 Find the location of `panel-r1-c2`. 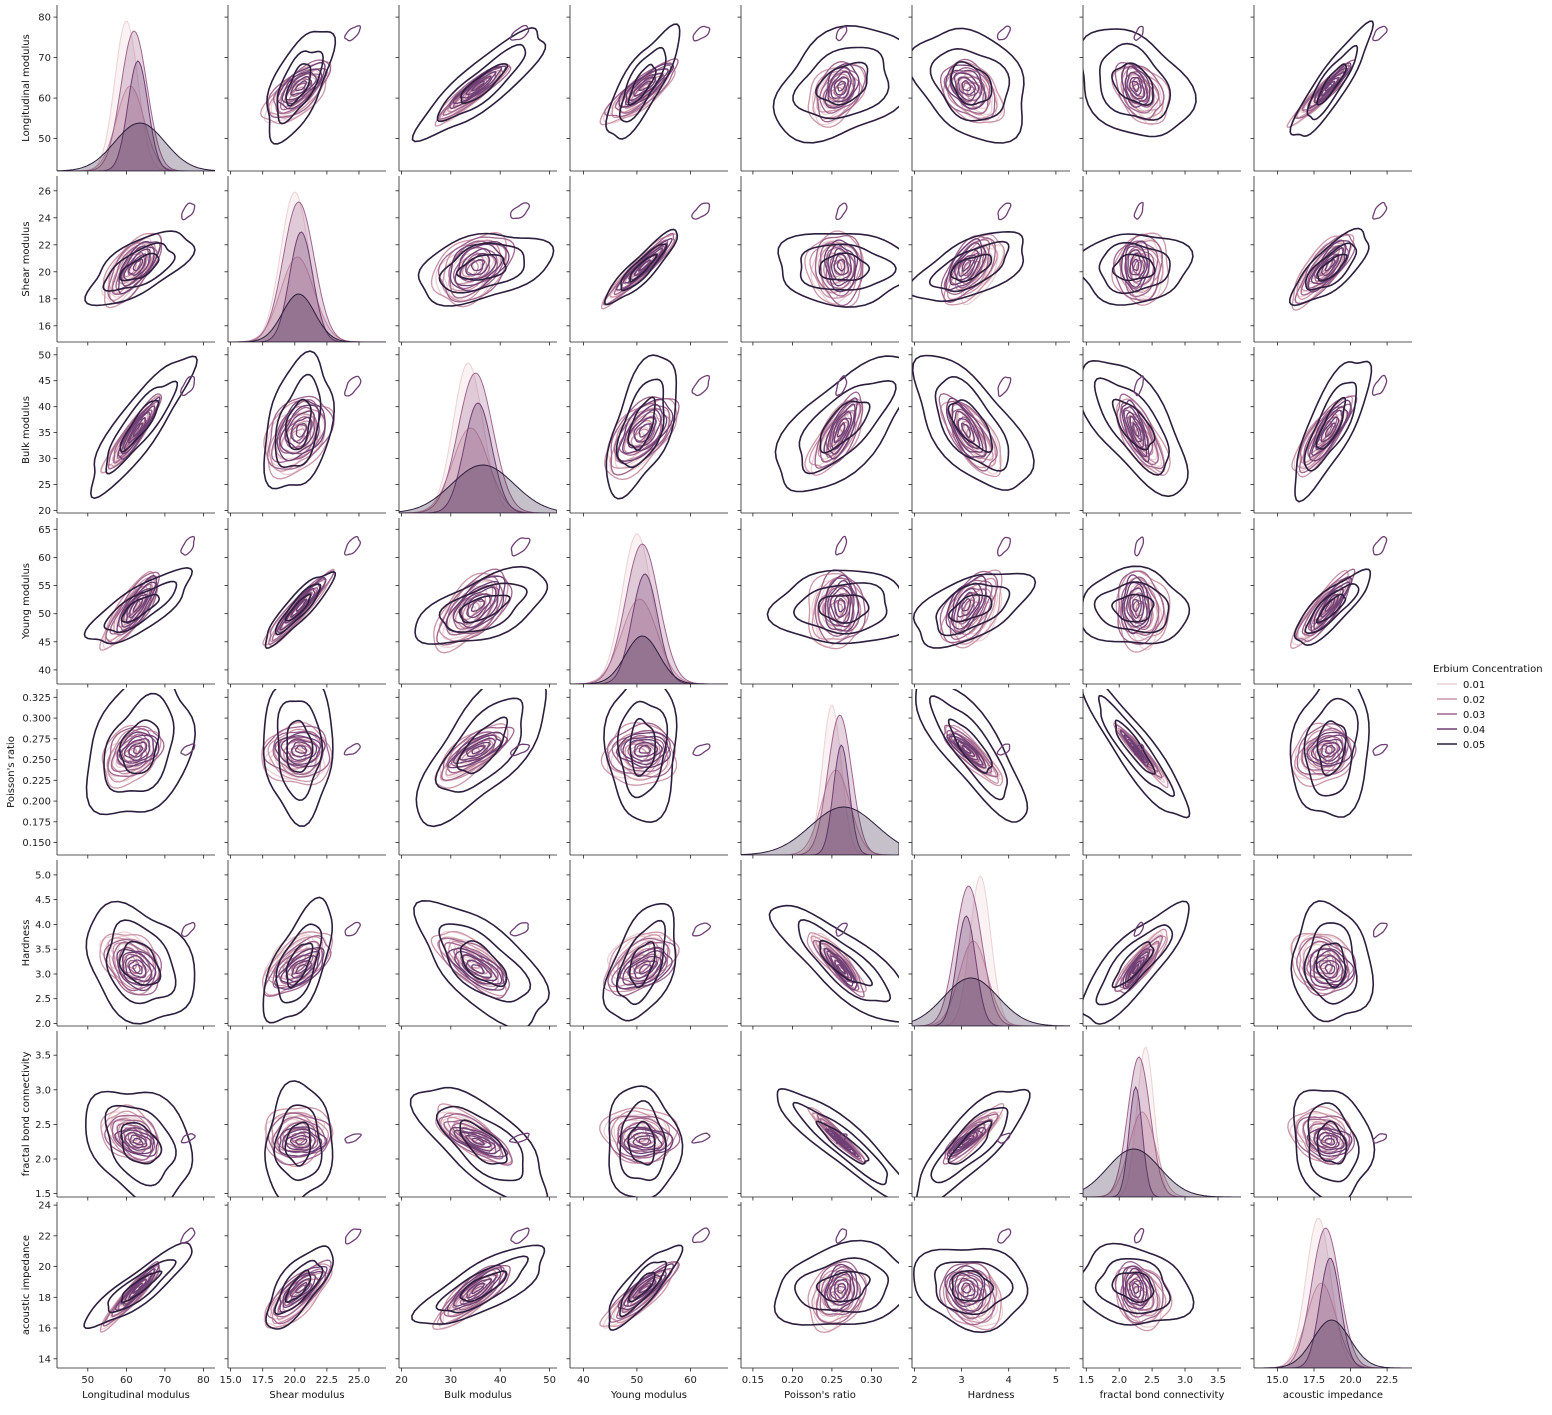

panel-r1-c2 is located at coordinates (476, 261).